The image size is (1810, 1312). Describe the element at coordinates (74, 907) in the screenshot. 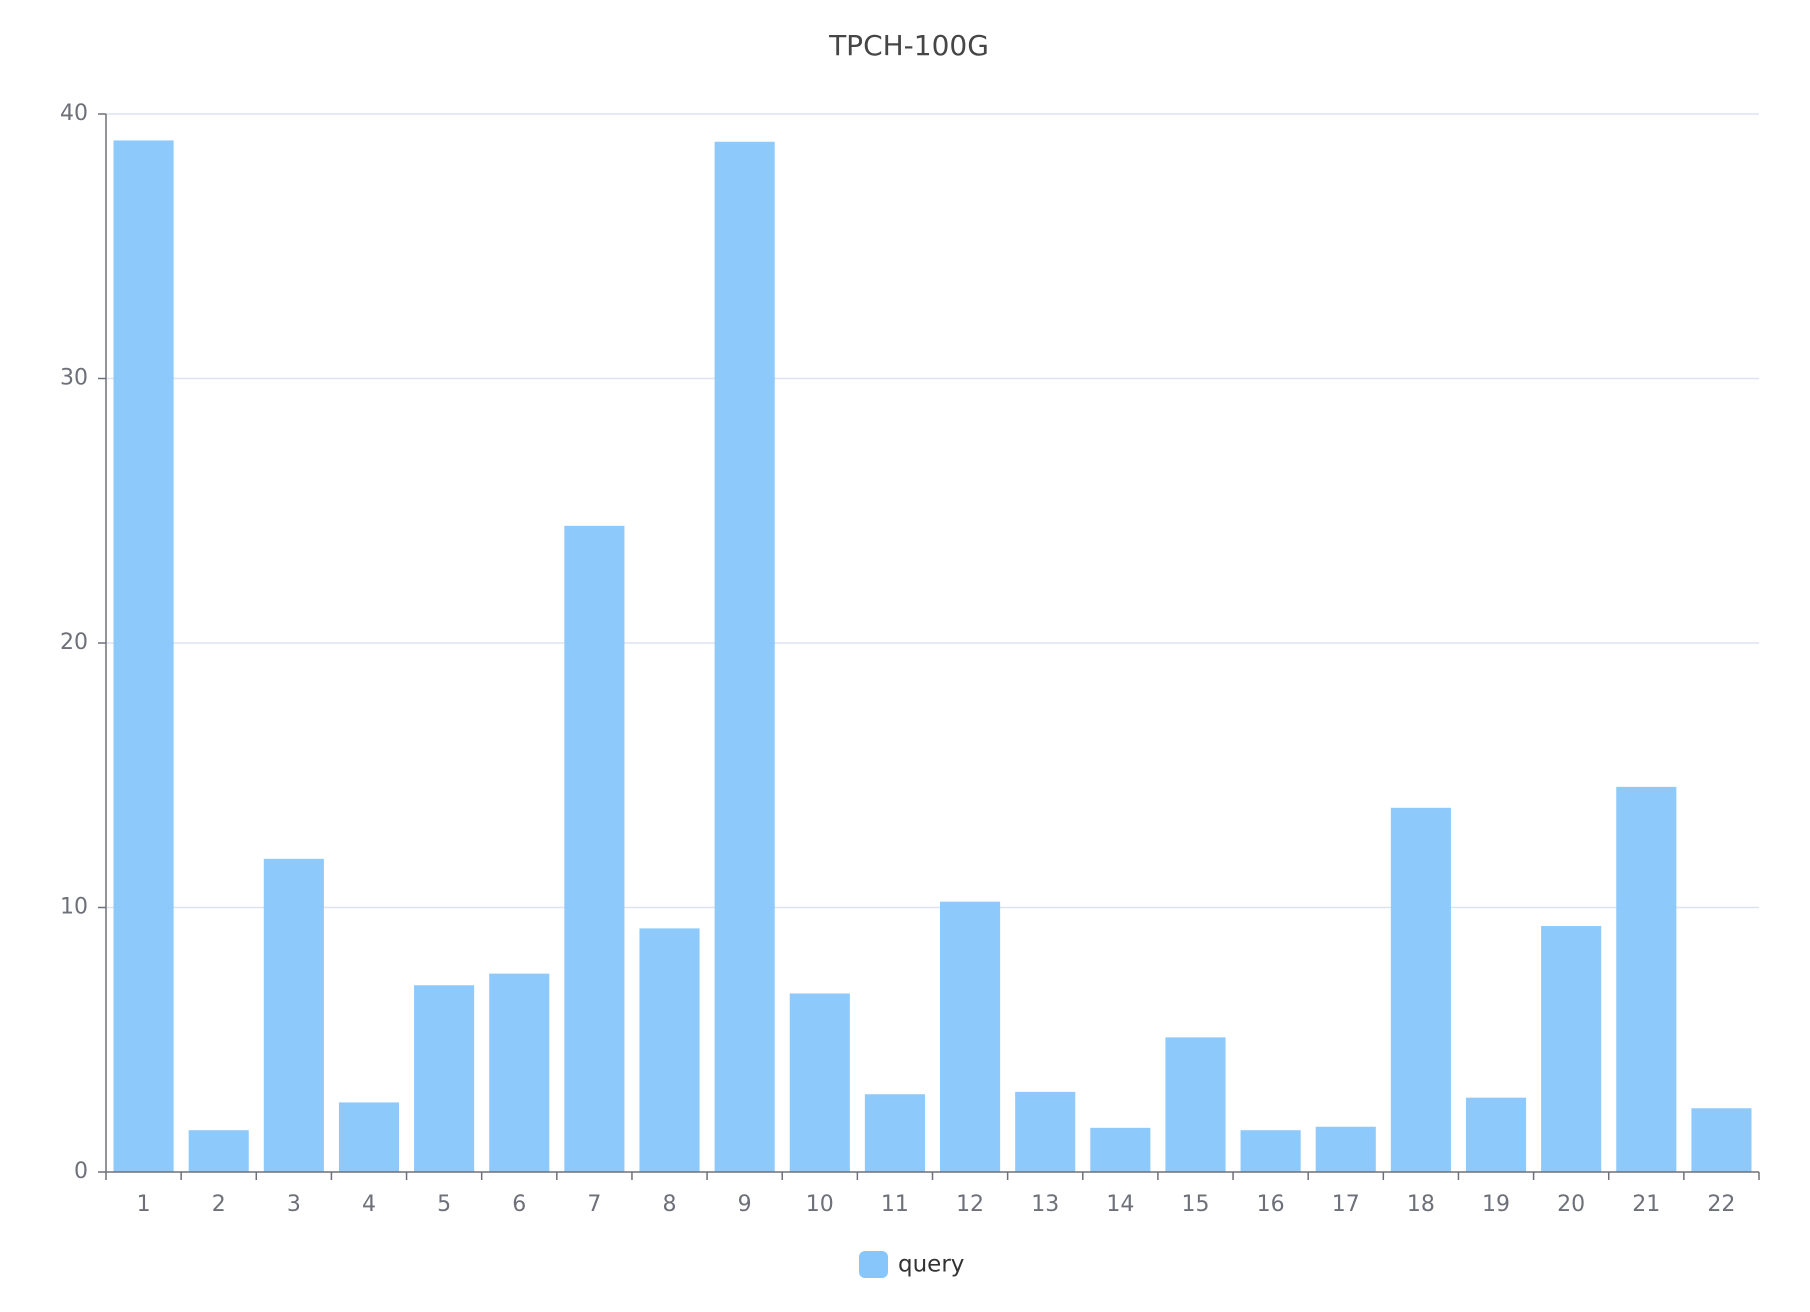

I see `y-tick-label: 10` at that location.